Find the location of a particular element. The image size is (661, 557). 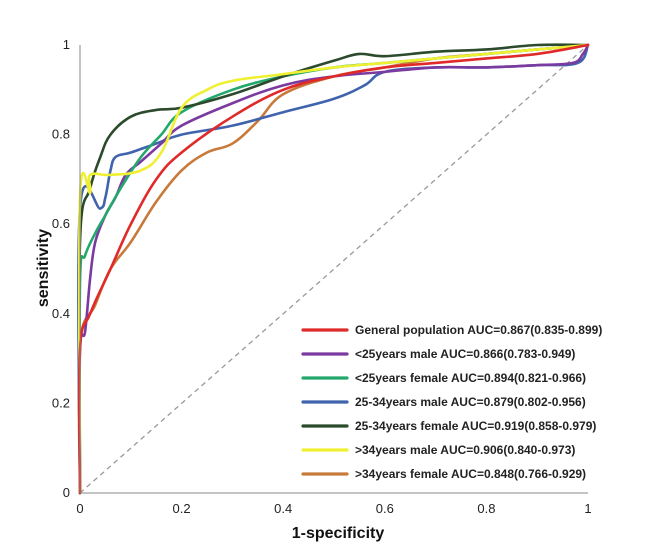

x-tick-label: 1 is located at coordinates (587, 508).